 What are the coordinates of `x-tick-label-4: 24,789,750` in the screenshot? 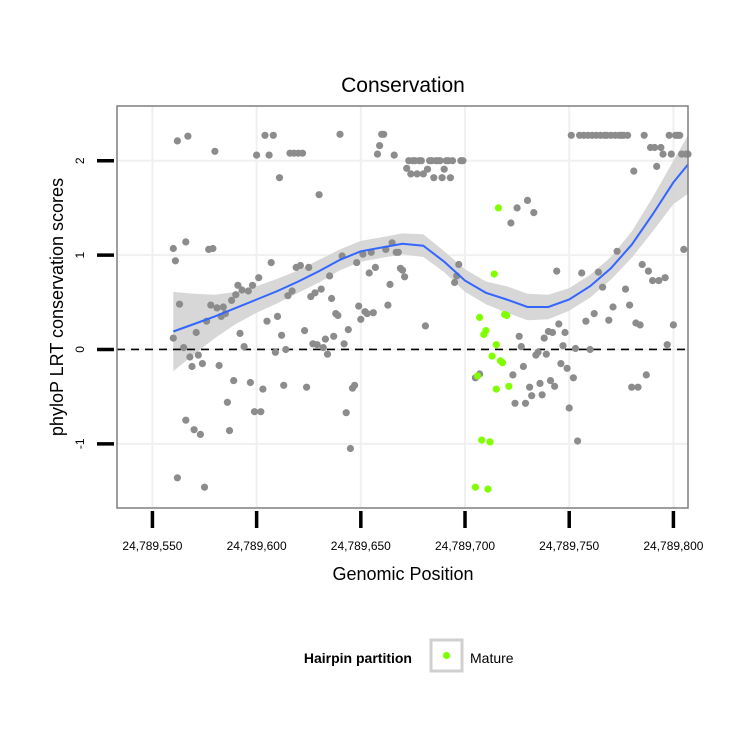 It's located at (569, 546).